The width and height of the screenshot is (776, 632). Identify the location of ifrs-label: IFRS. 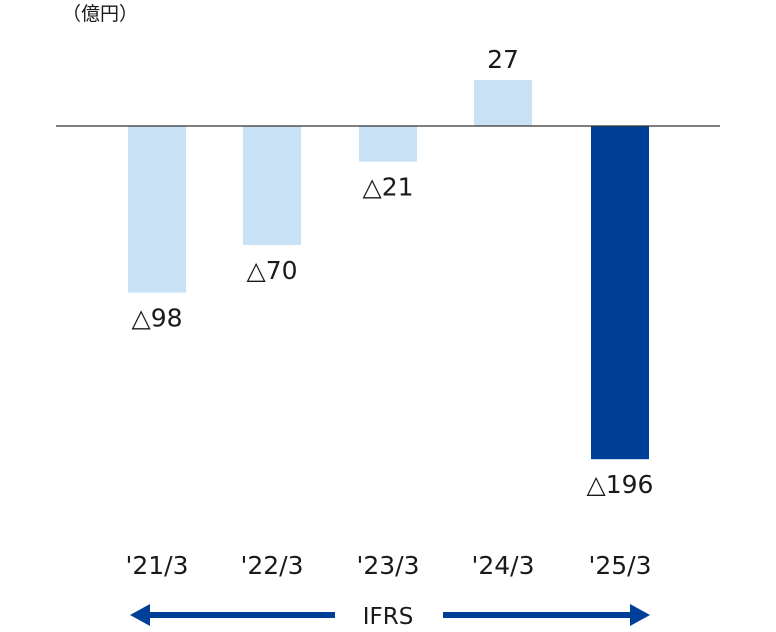
(388, 616).